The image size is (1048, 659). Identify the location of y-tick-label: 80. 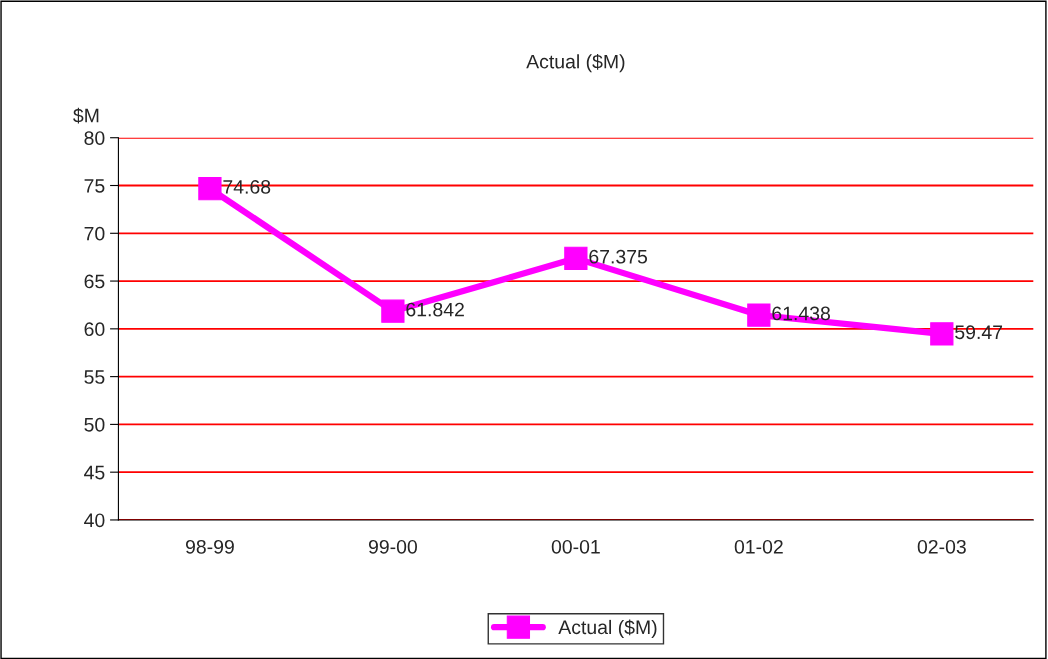
(94, 138).